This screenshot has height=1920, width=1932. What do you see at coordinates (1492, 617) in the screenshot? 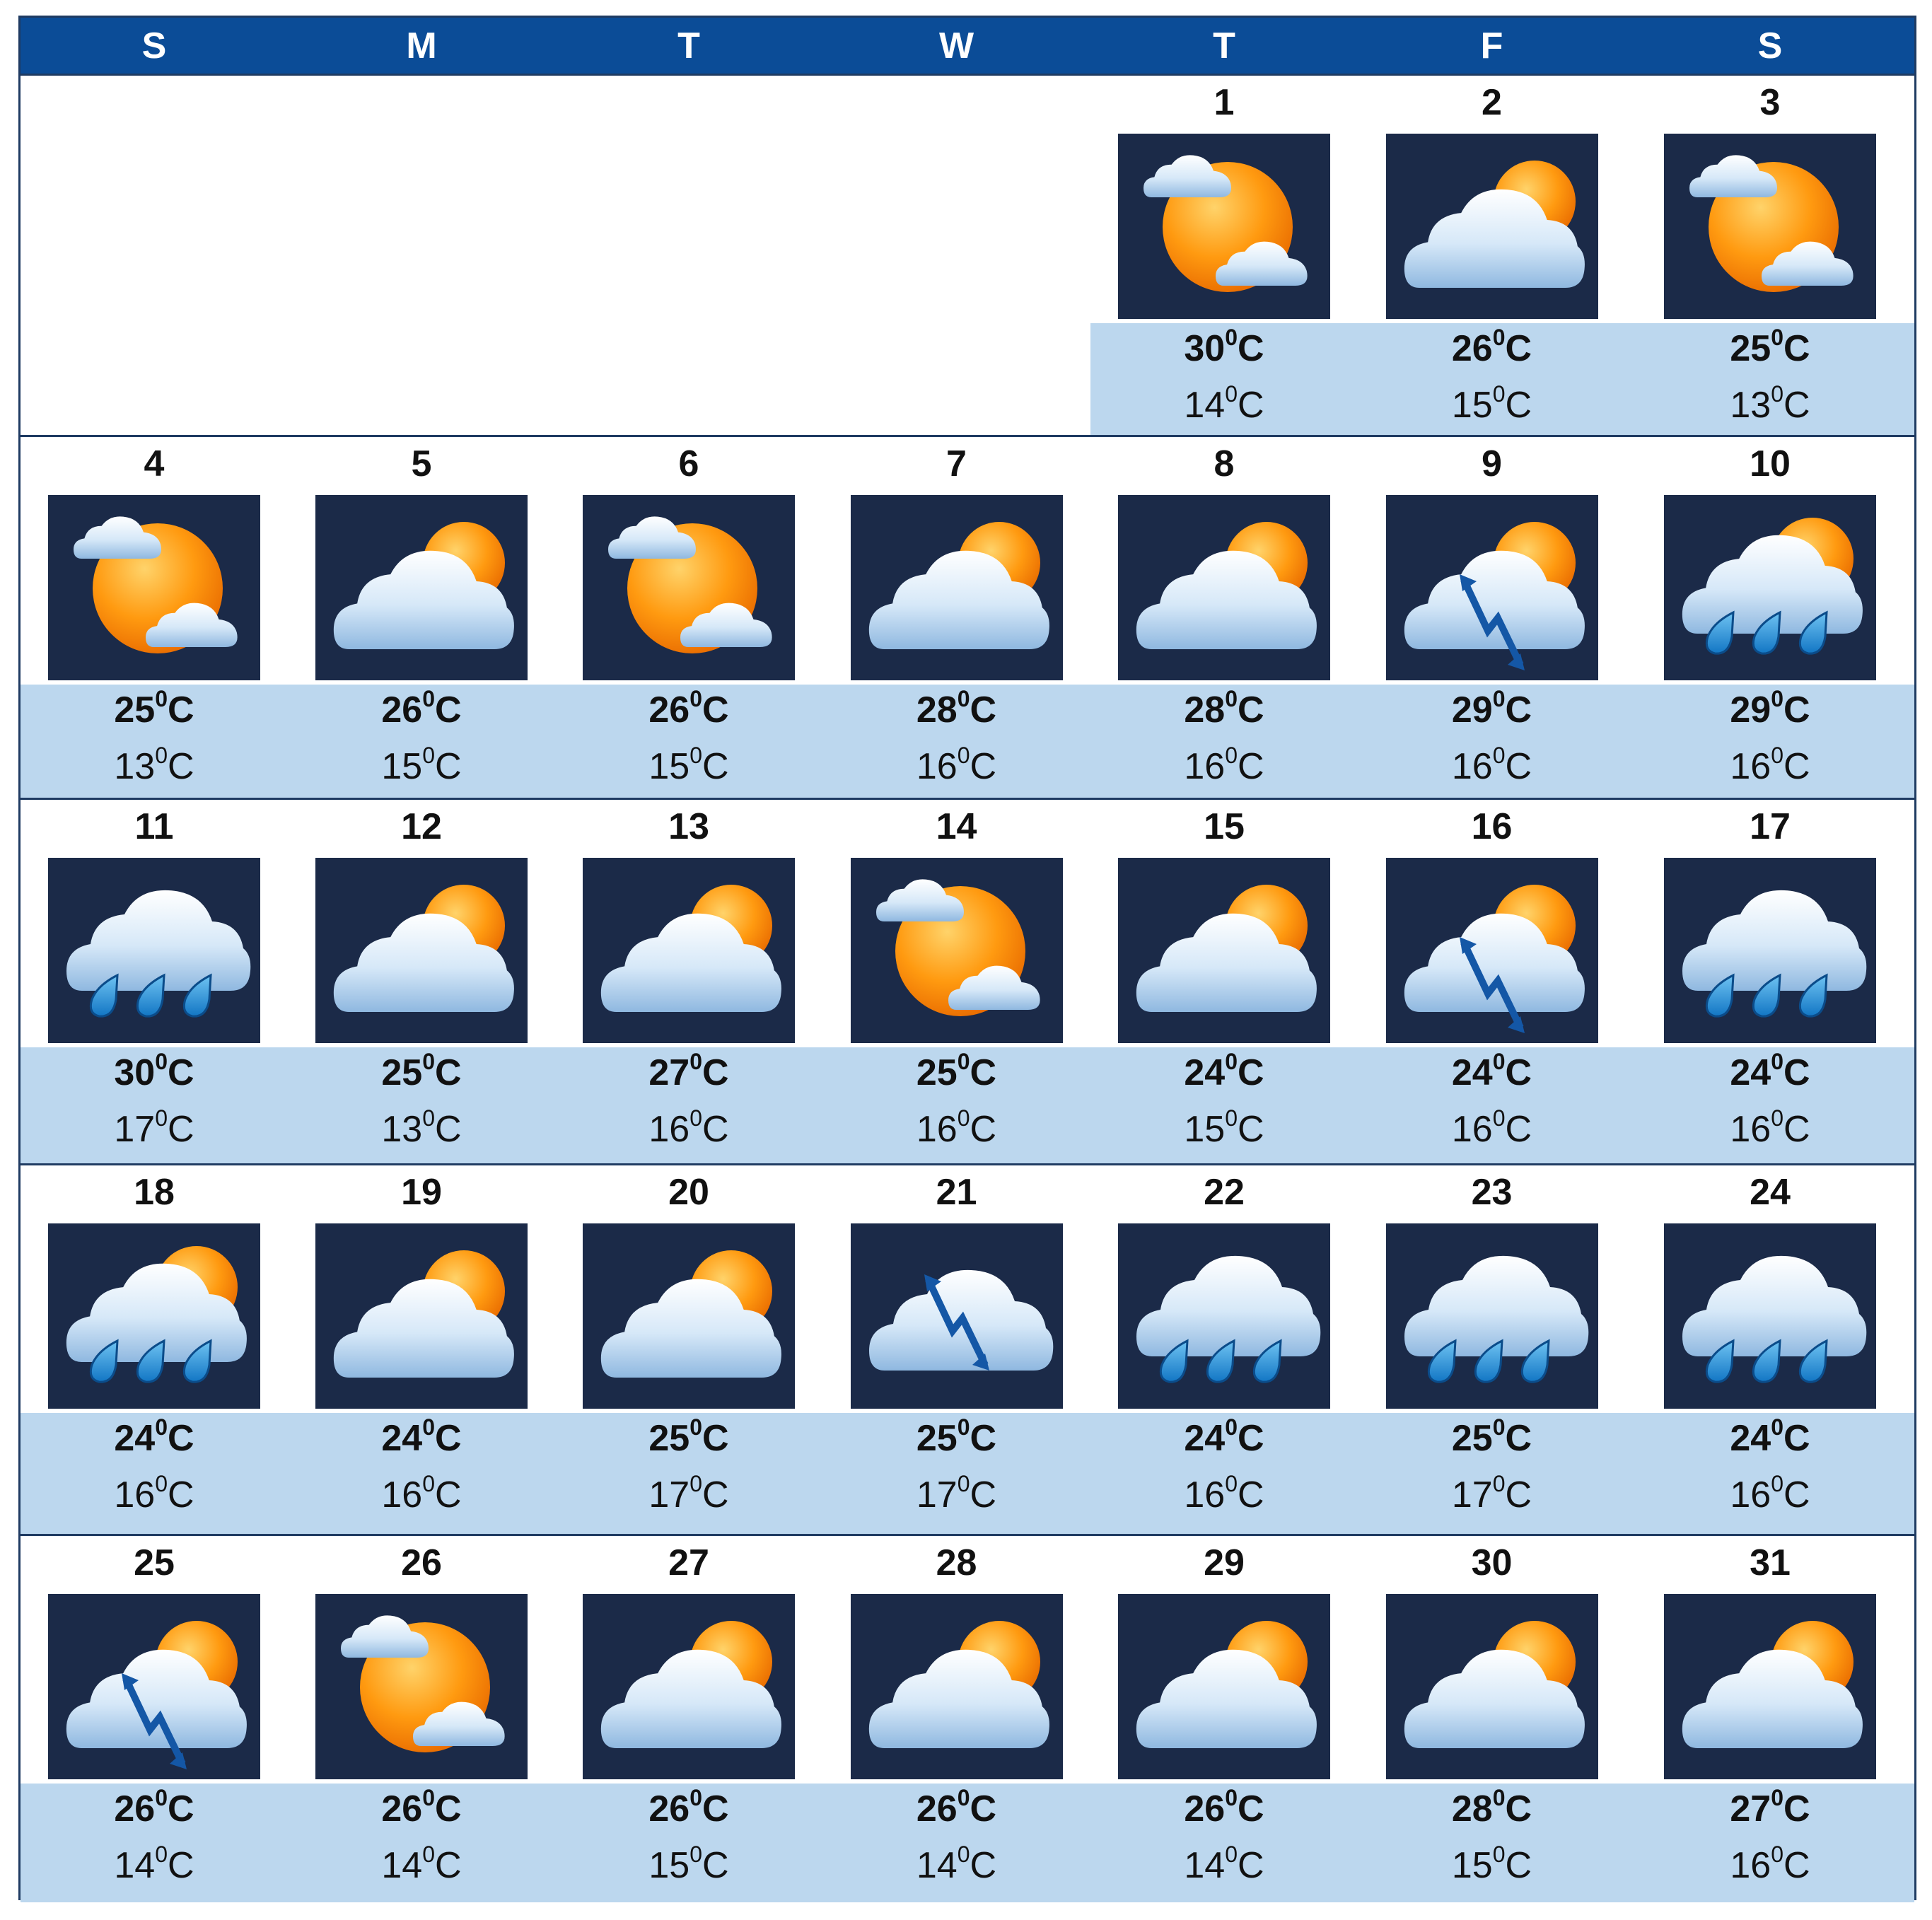
I see `day-cell: 9 290C 160C` at bounding box center [1492, 617].